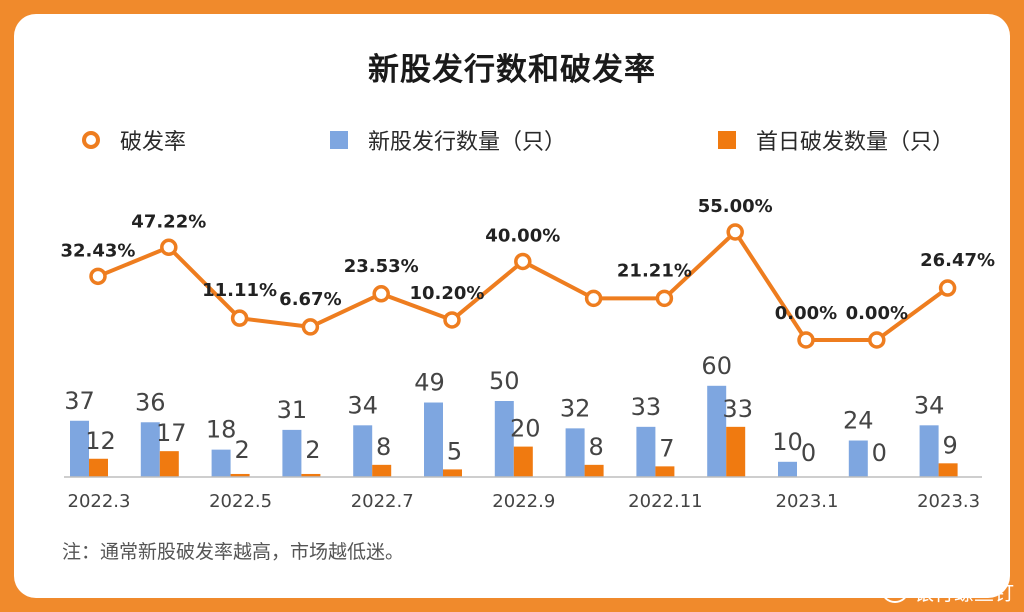 This screenshot has height=612, width=1024. Describe the element at coordinates (575, 408) in the screenshot. I see `label-issued: 32` at that location.